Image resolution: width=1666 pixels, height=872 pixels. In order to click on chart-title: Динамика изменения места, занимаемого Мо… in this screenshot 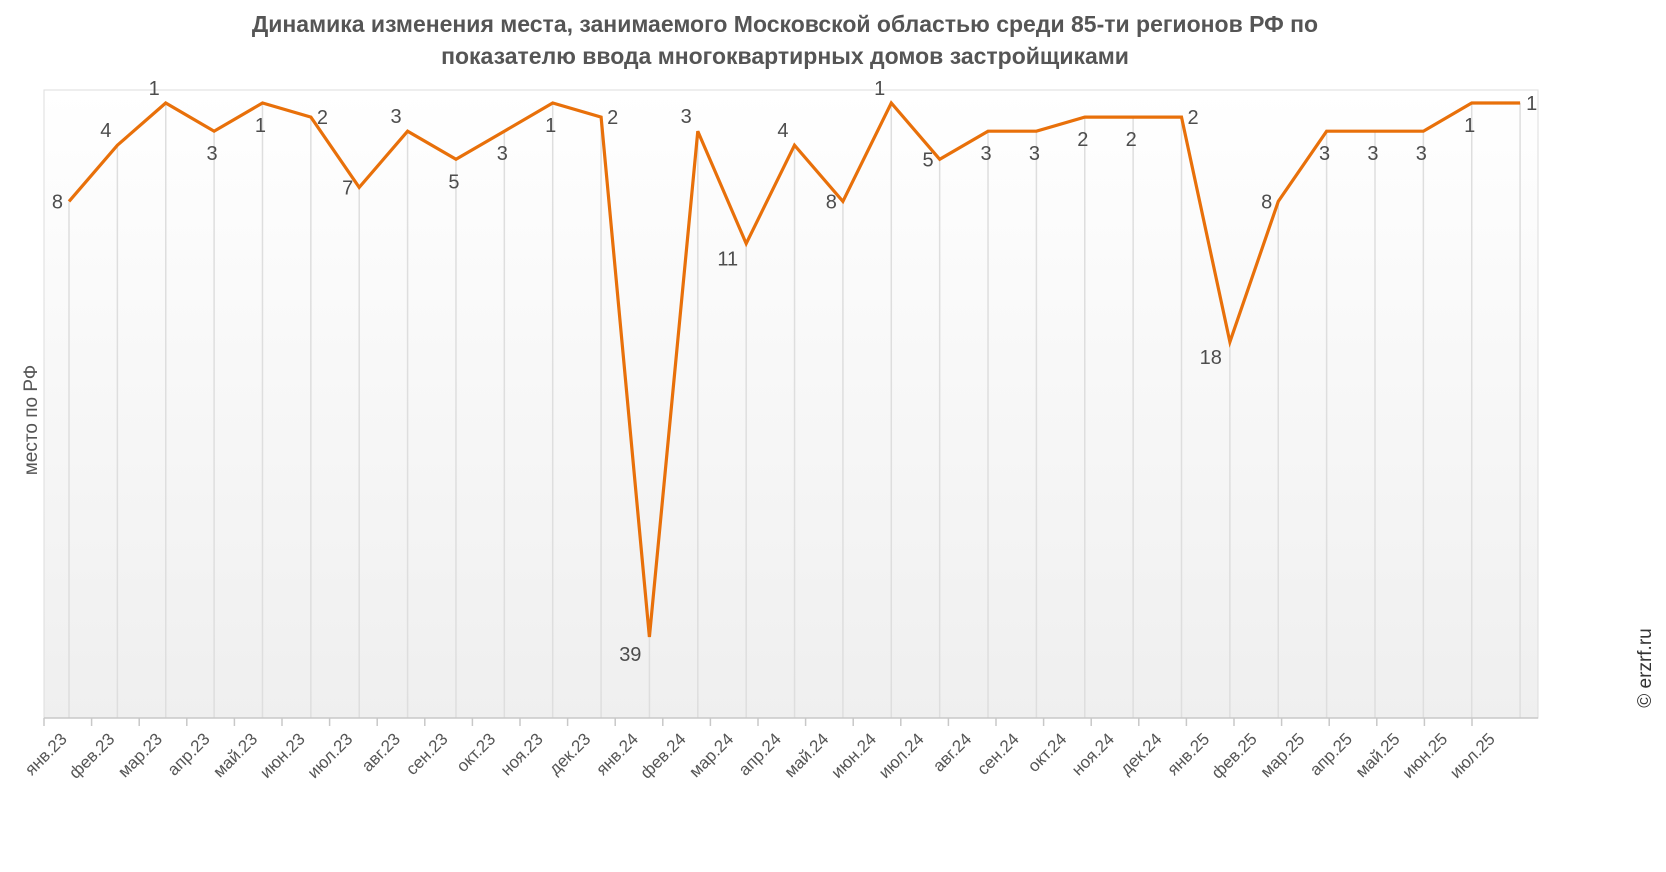, I will do `click(785, 40)`.